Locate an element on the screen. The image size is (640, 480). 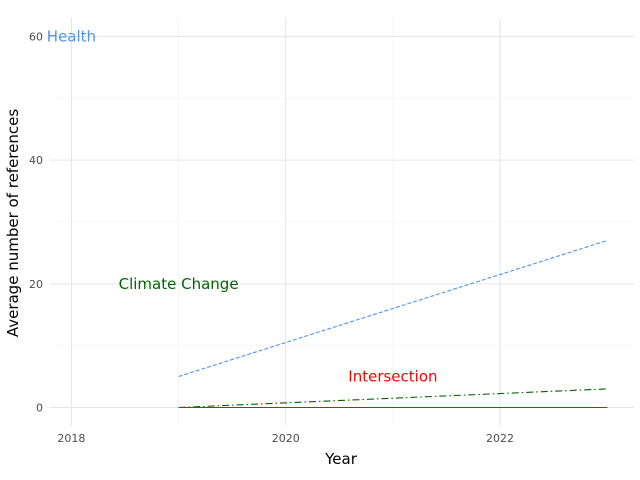
y-tick-label: 20 is located at coordinates (36, 284).